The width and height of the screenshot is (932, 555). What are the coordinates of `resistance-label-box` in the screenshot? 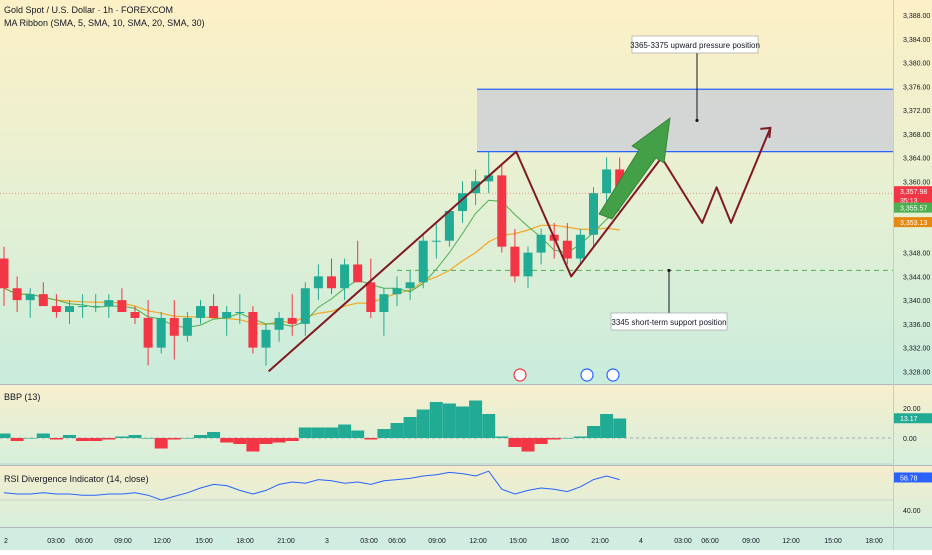 It's located at (695, 44).